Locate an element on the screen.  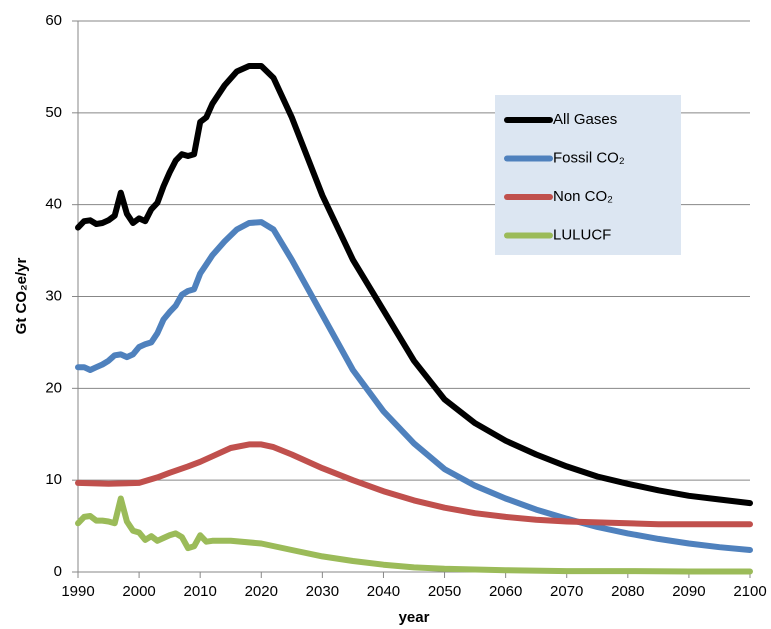
x-tick-label: 2090 is located at coordinates (688, 591).